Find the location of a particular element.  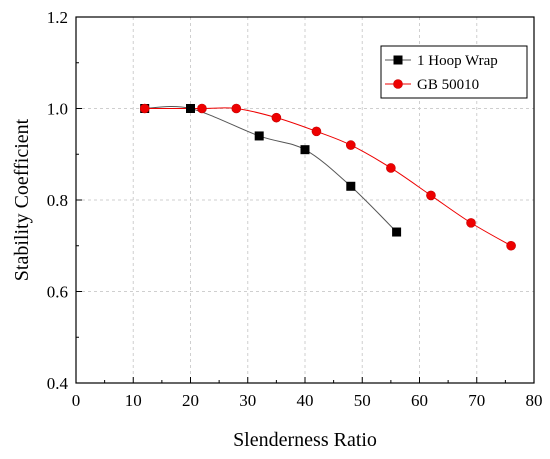

legend-label-2: GB 50010 is located at coordinates (448, 85).